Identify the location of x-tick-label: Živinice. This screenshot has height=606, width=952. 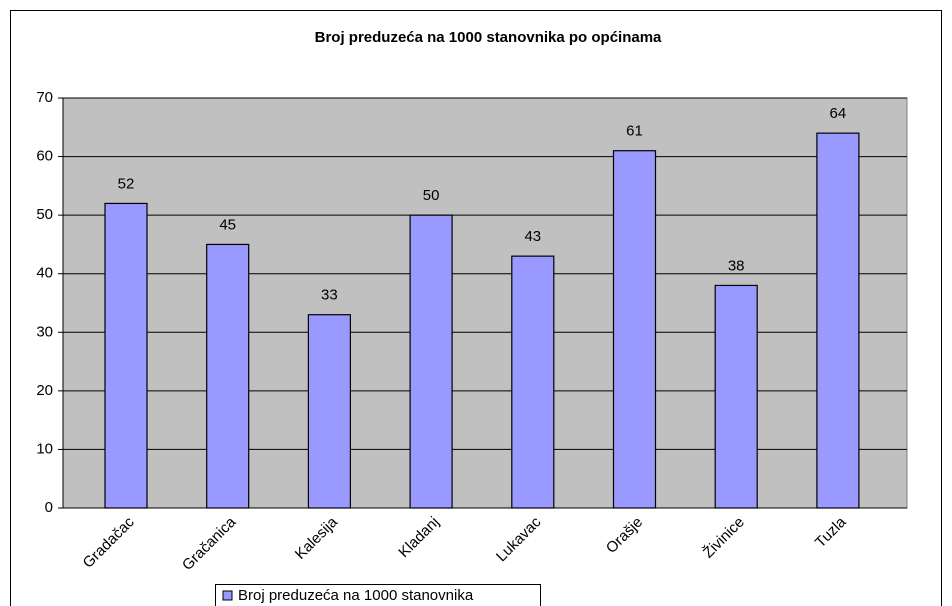
(724, 538).